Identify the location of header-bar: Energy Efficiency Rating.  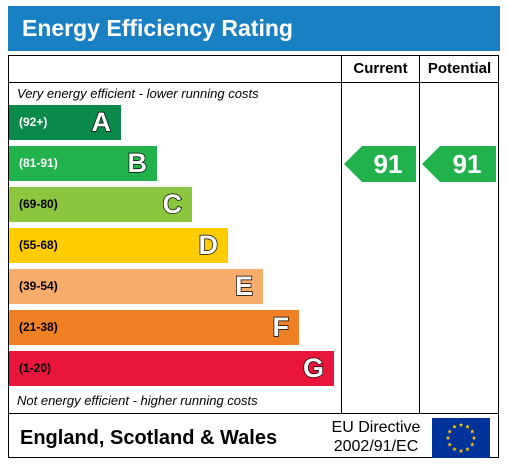
(254, 28).